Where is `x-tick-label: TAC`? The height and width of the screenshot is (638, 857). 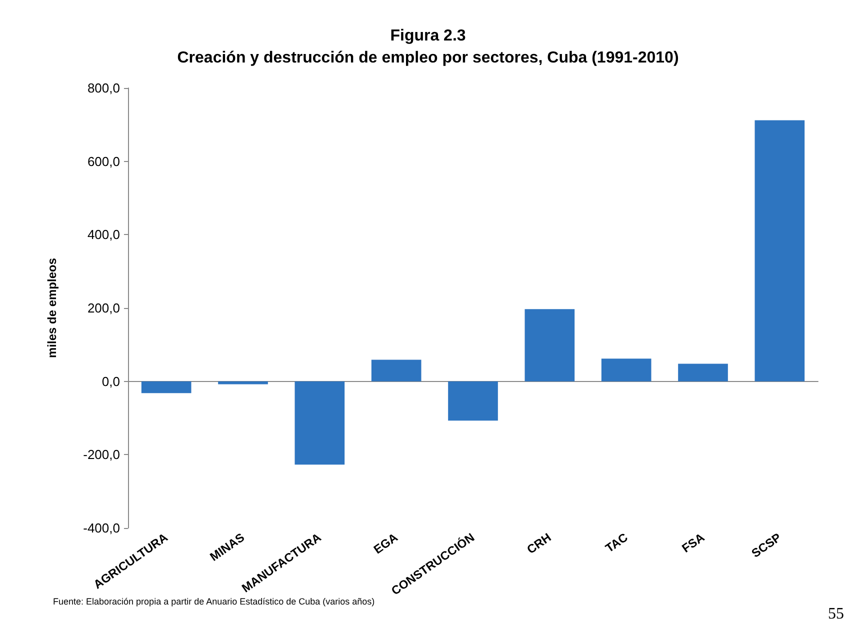
x-tick-label: TAC is located at coordinates (616, 543).